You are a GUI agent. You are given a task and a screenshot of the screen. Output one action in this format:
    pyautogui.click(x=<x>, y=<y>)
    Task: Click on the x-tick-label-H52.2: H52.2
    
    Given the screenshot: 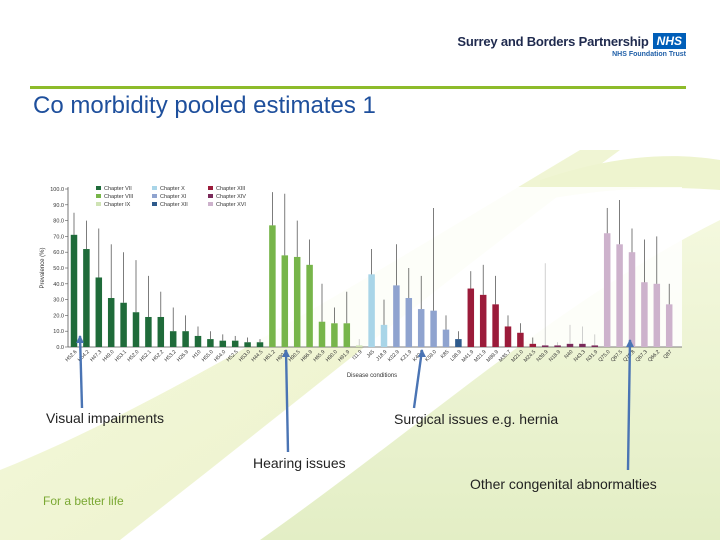 What is the action you would take?
    pyautogui.click(x=158, y=356)
    